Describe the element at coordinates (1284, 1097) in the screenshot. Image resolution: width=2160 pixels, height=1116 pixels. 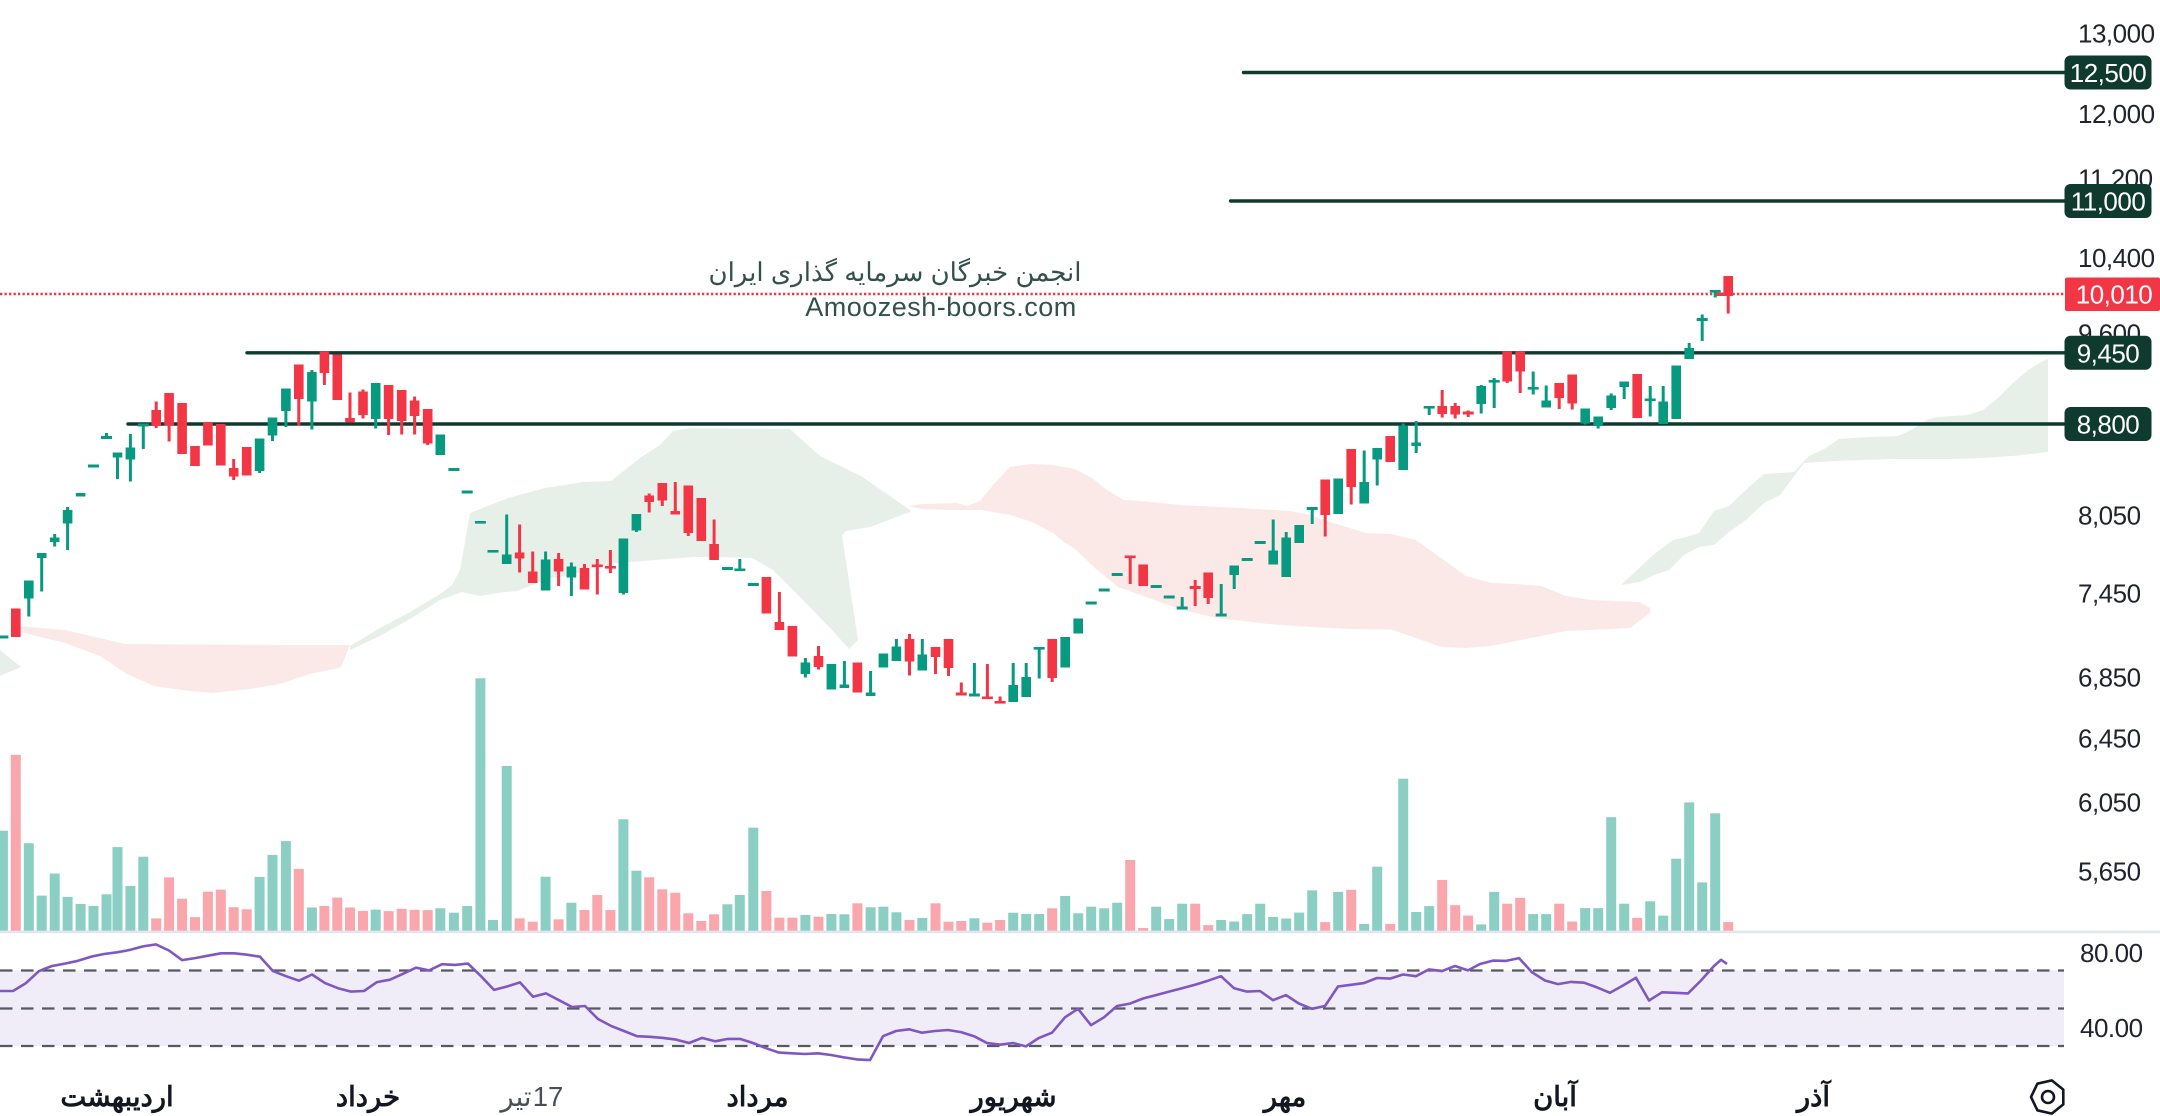
I see `svg-text: مهر` at that location.